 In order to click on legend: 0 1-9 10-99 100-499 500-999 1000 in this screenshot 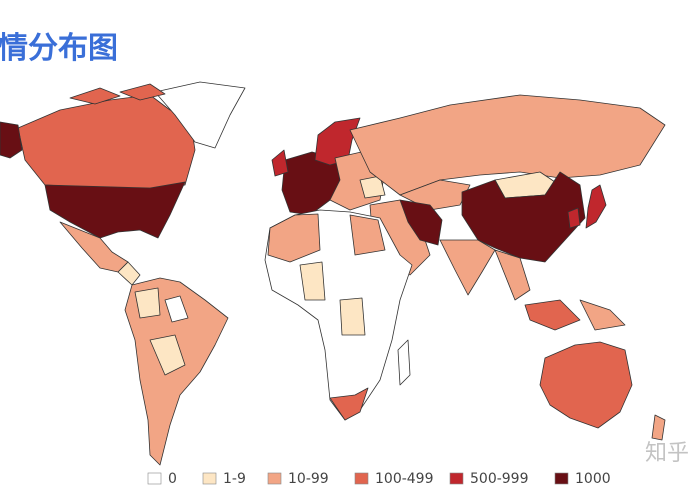, I will do `click(379, 479)`.